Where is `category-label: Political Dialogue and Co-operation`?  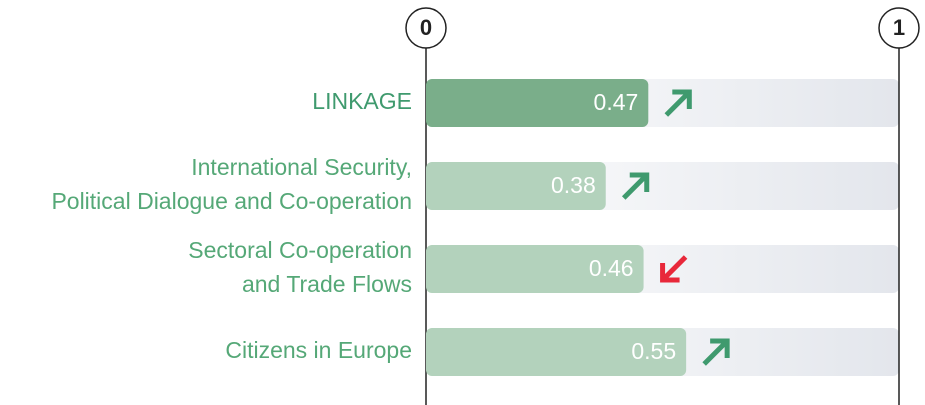 category-label: Political Dialogue and Co-operation is located at coordinates (231, 201).